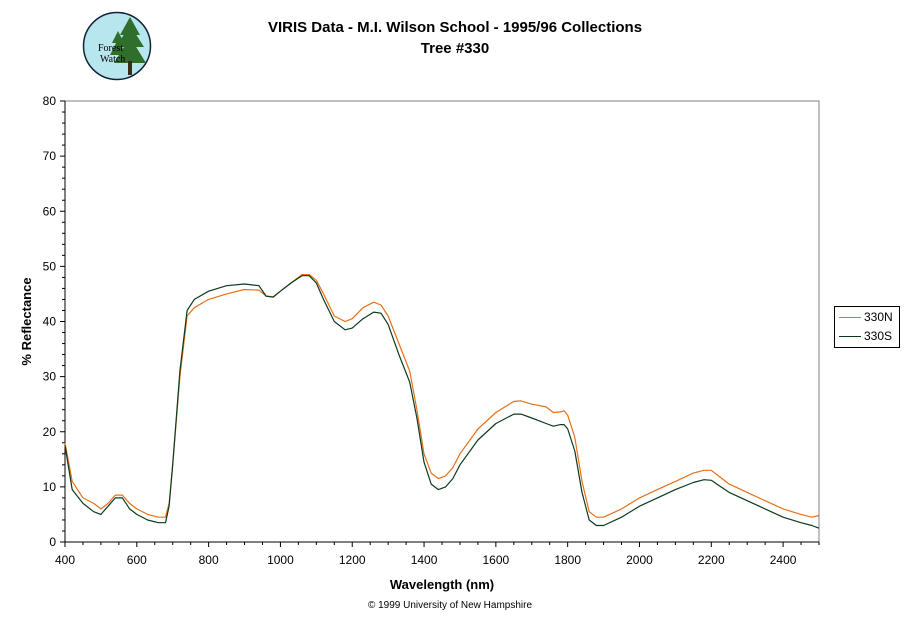  I want to click on y-tick-label: 30, so click(50, 377).